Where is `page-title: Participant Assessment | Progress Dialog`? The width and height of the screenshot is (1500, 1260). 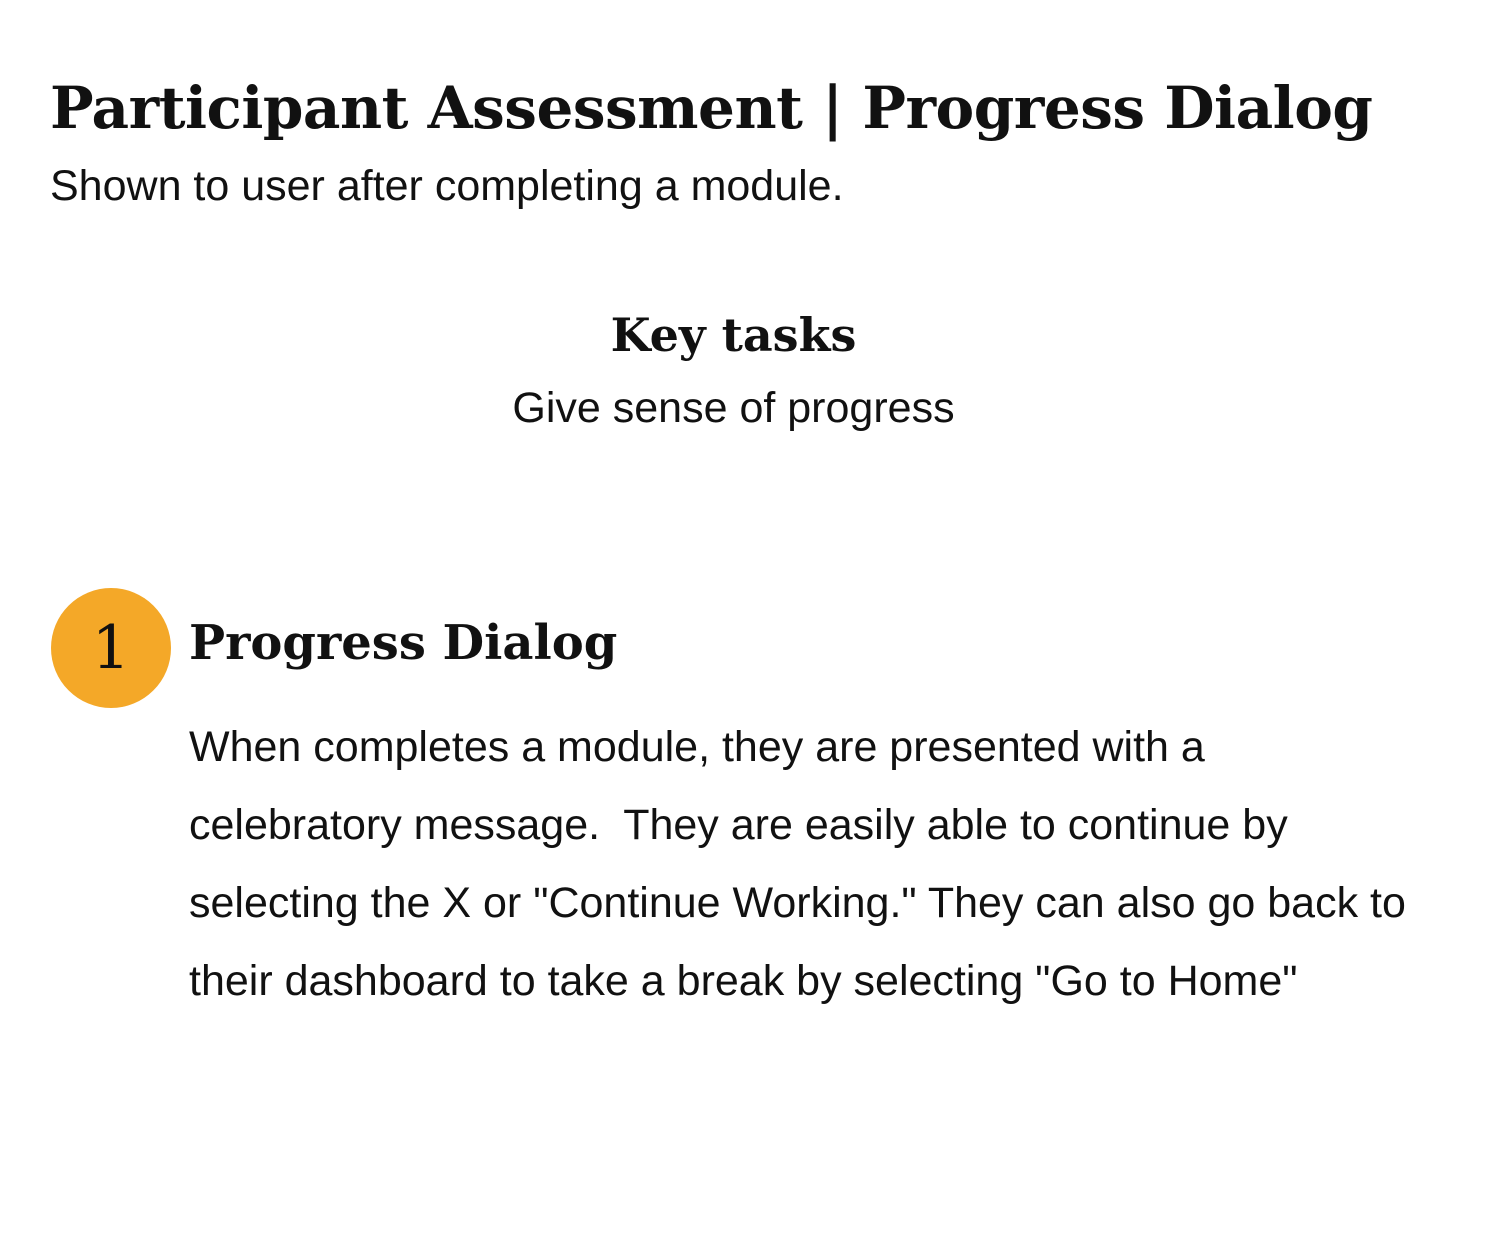
page-title: Participant Assessment | Progress Dialog is located at coordinates (711, 108).